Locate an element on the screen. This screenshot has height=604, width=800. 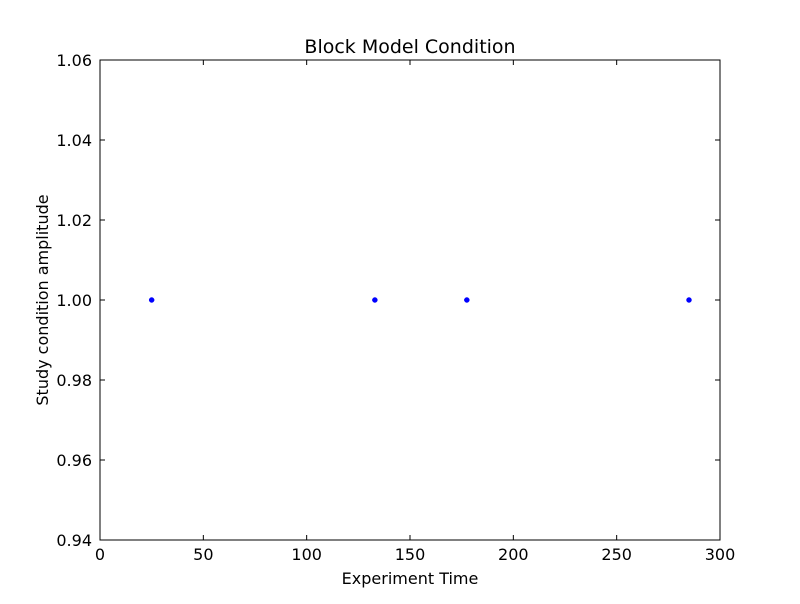
x-tick-labels: 0 50 100 150 200 250 300 is located at coordinates (415, 554).